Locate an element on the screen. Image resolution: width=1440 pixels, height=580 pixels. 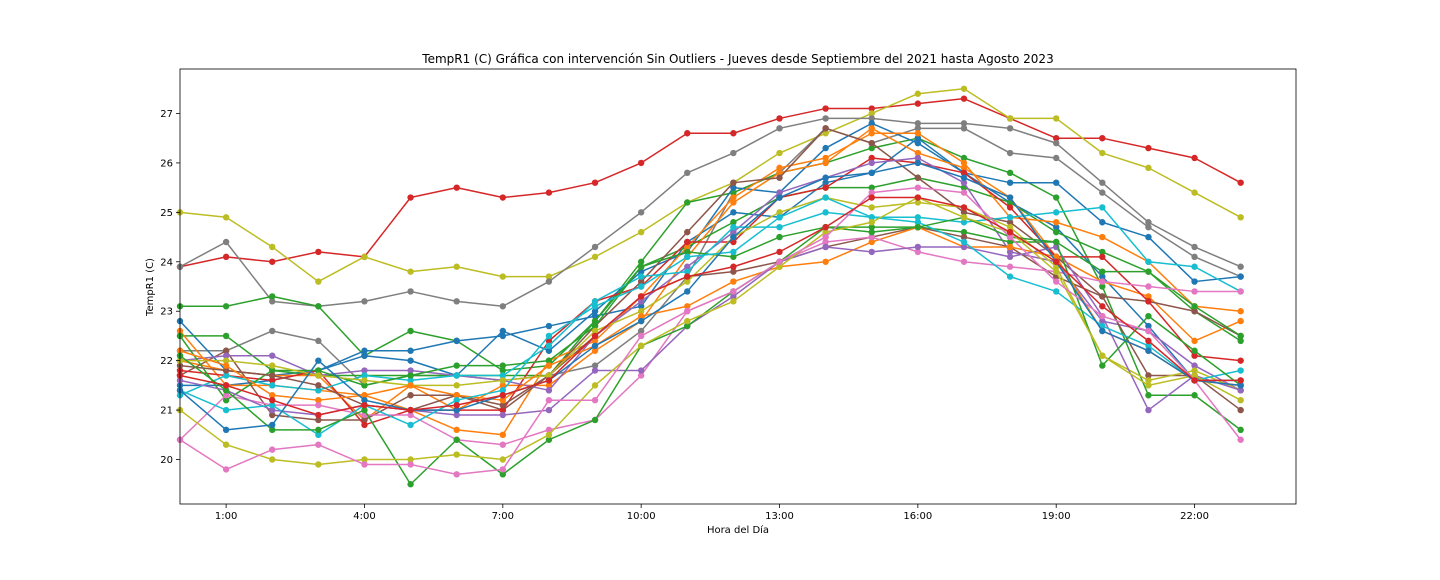
y-tick-label: 24 is located at coordinates (166, 262).